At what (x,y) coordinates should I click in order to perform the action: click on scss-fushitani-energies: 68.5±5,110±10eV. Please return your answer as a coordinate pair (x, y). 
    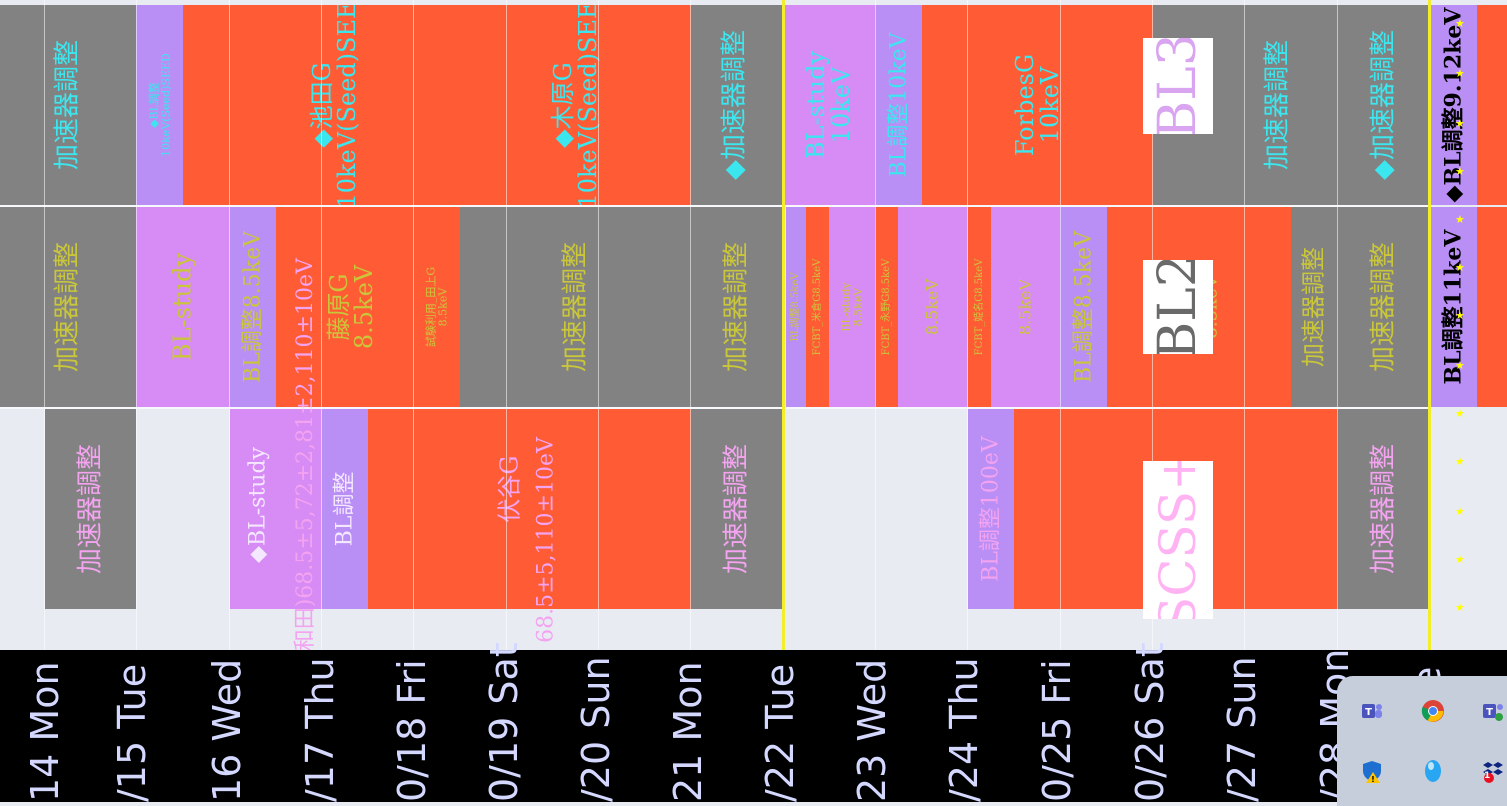
    Looking at the image, I should click on (545, 540).